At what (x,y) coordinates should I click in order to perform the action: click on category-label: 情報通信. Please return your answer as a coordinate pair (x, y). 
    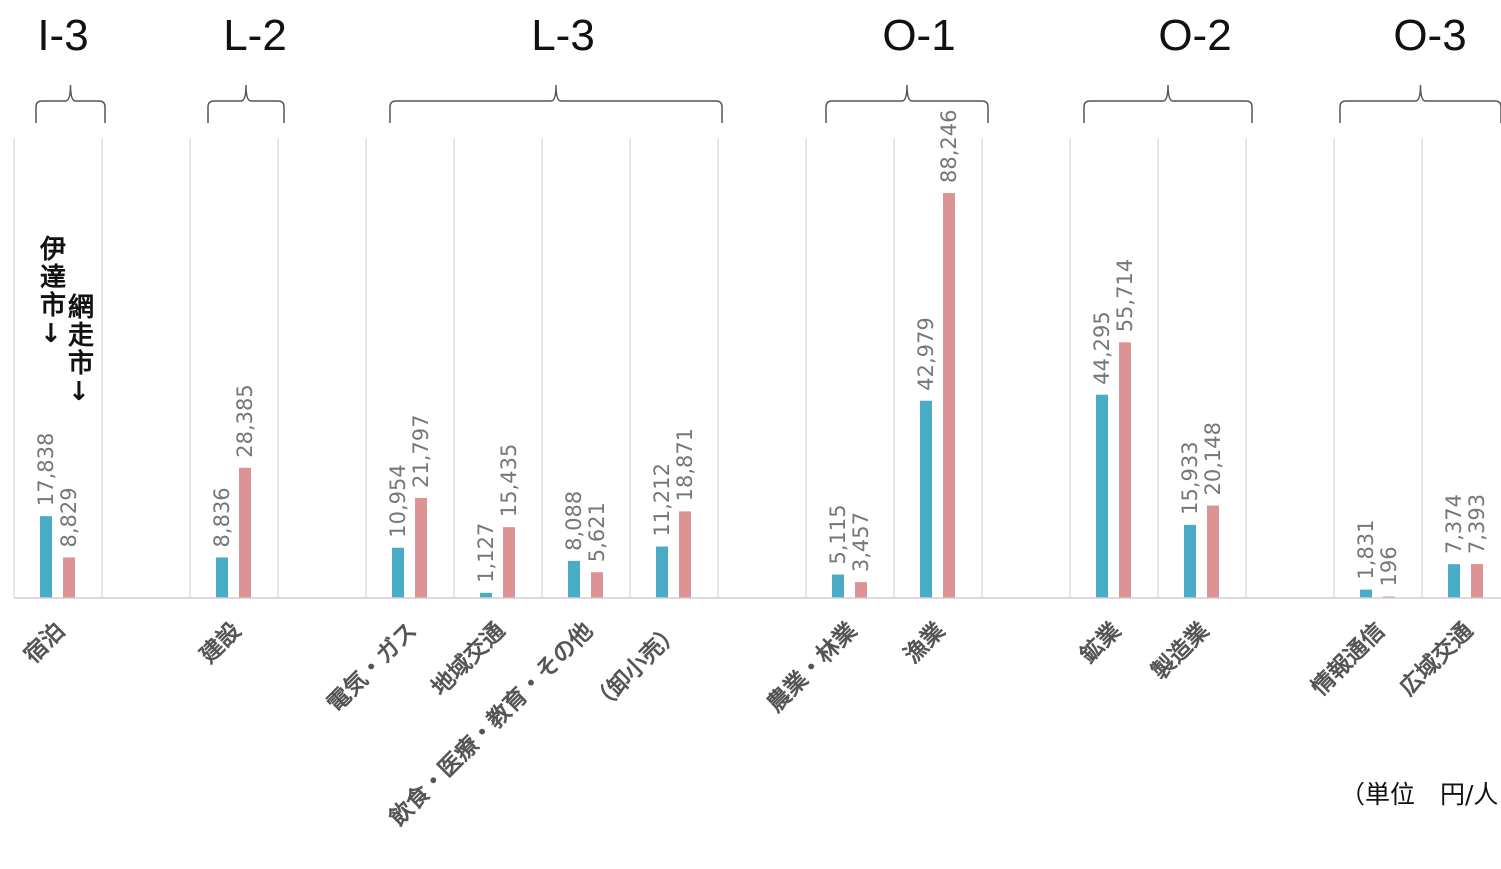
    Looking at the image, I should click on (1348, 659).